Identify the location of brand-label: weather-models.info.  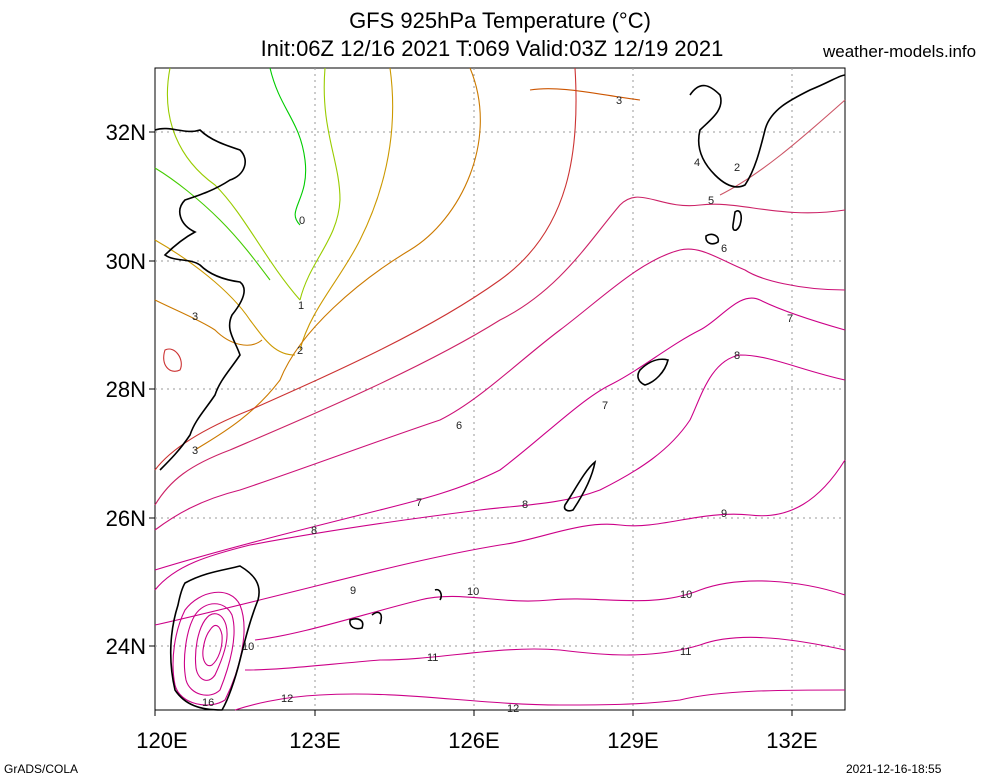
(900, 51).